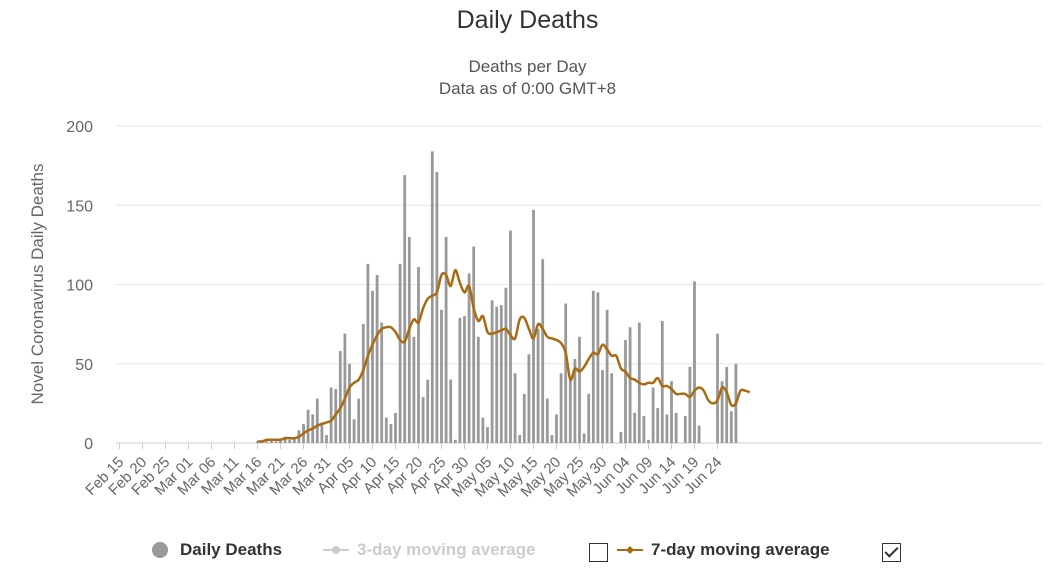  Describe the element at coordinates (216, 550) in the screenshot. I see `legend-item-daily-deaths: Daily Deaths` at that location.